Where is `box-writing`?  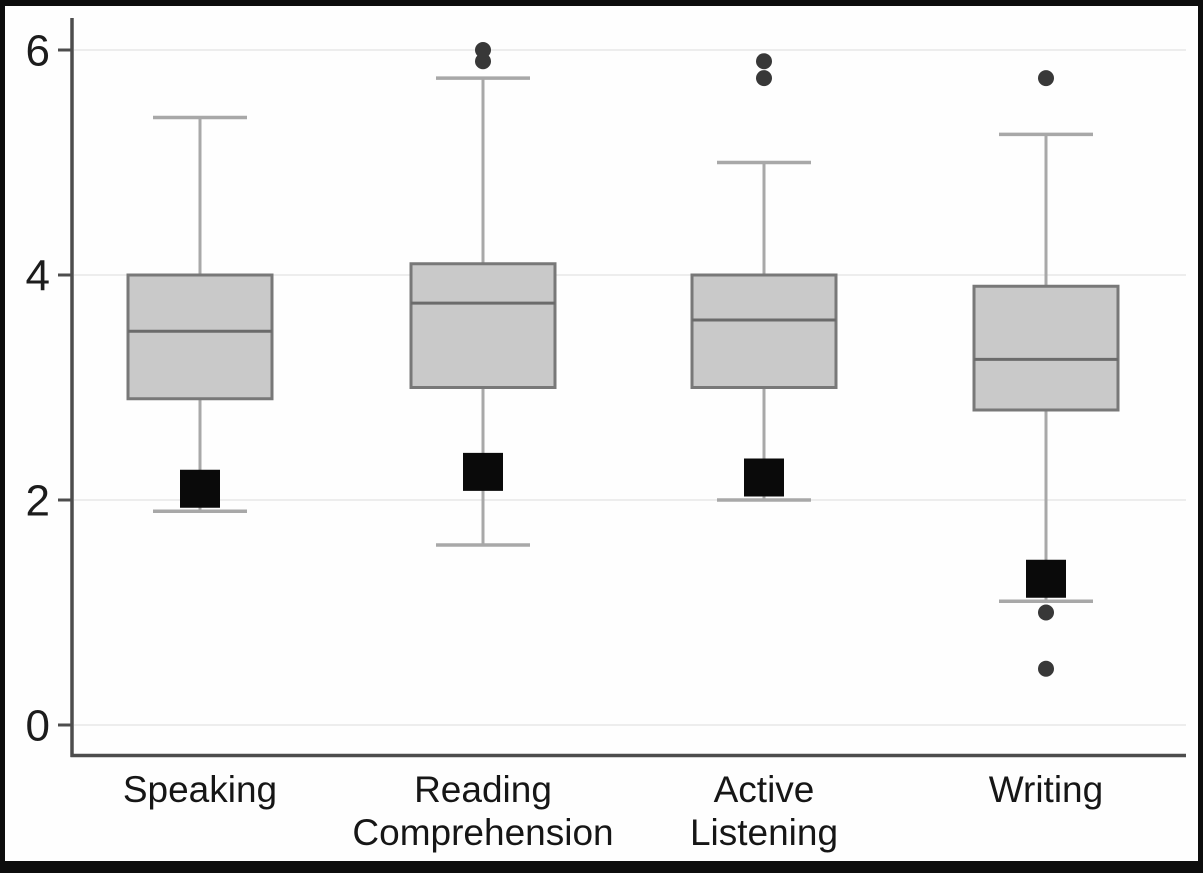
box-writing is located at coordinates (1046, 348).